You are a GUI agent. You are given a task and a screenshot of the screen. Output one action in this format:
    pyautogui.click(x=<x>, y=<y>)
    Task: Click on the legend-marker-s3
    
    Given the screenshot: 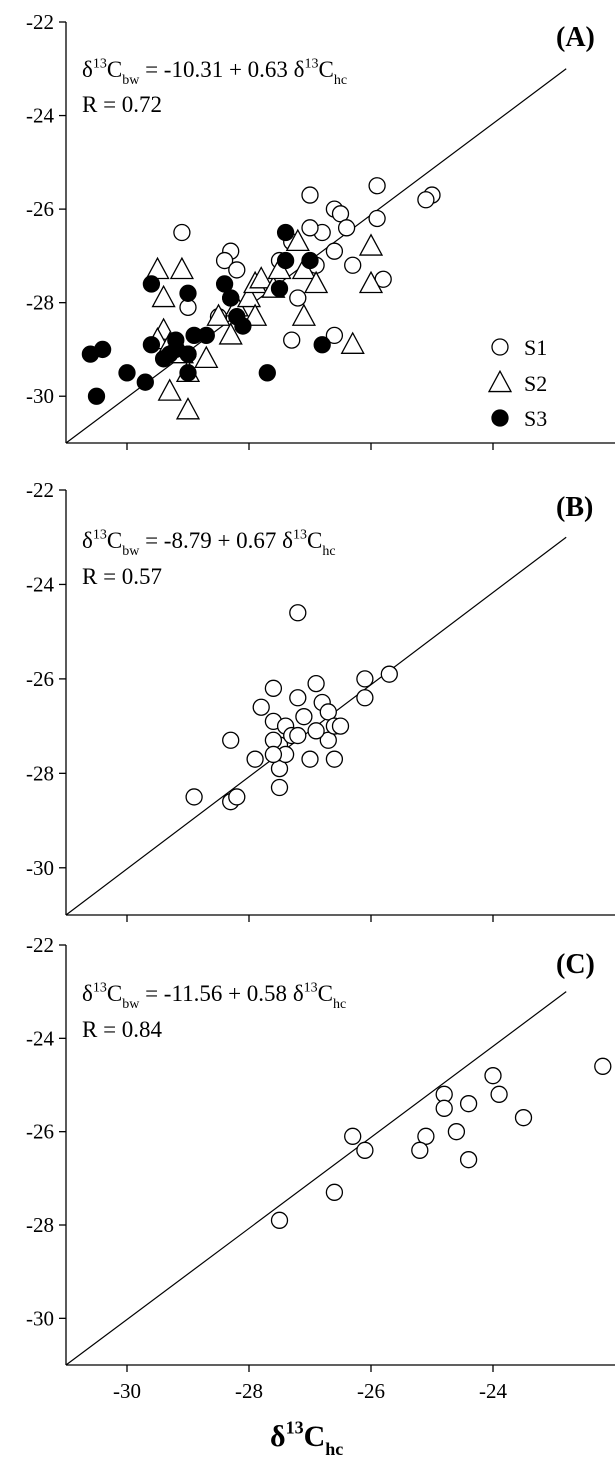 What is the action you would take?
    pyautogui.click(x=500, y=418)
    